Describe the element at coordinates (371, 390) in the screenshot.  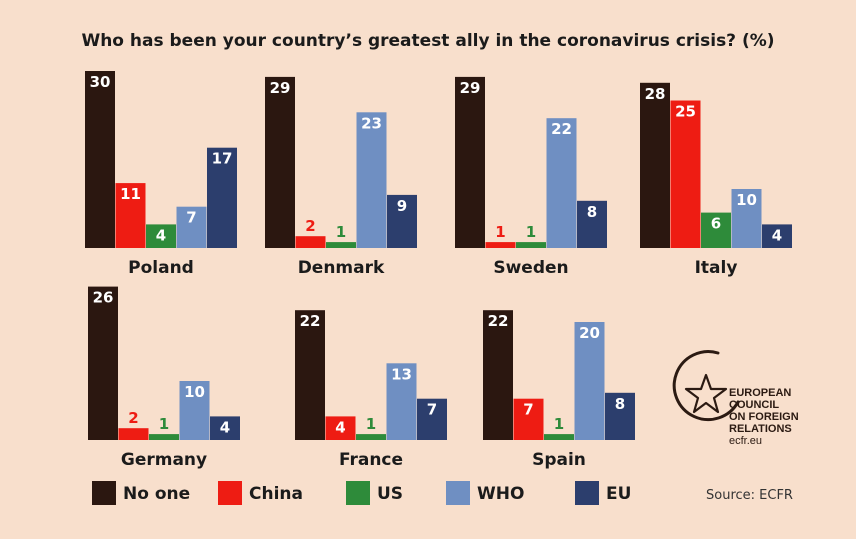
I see `panel-france: 22 4 1 13 7 France` at that location.